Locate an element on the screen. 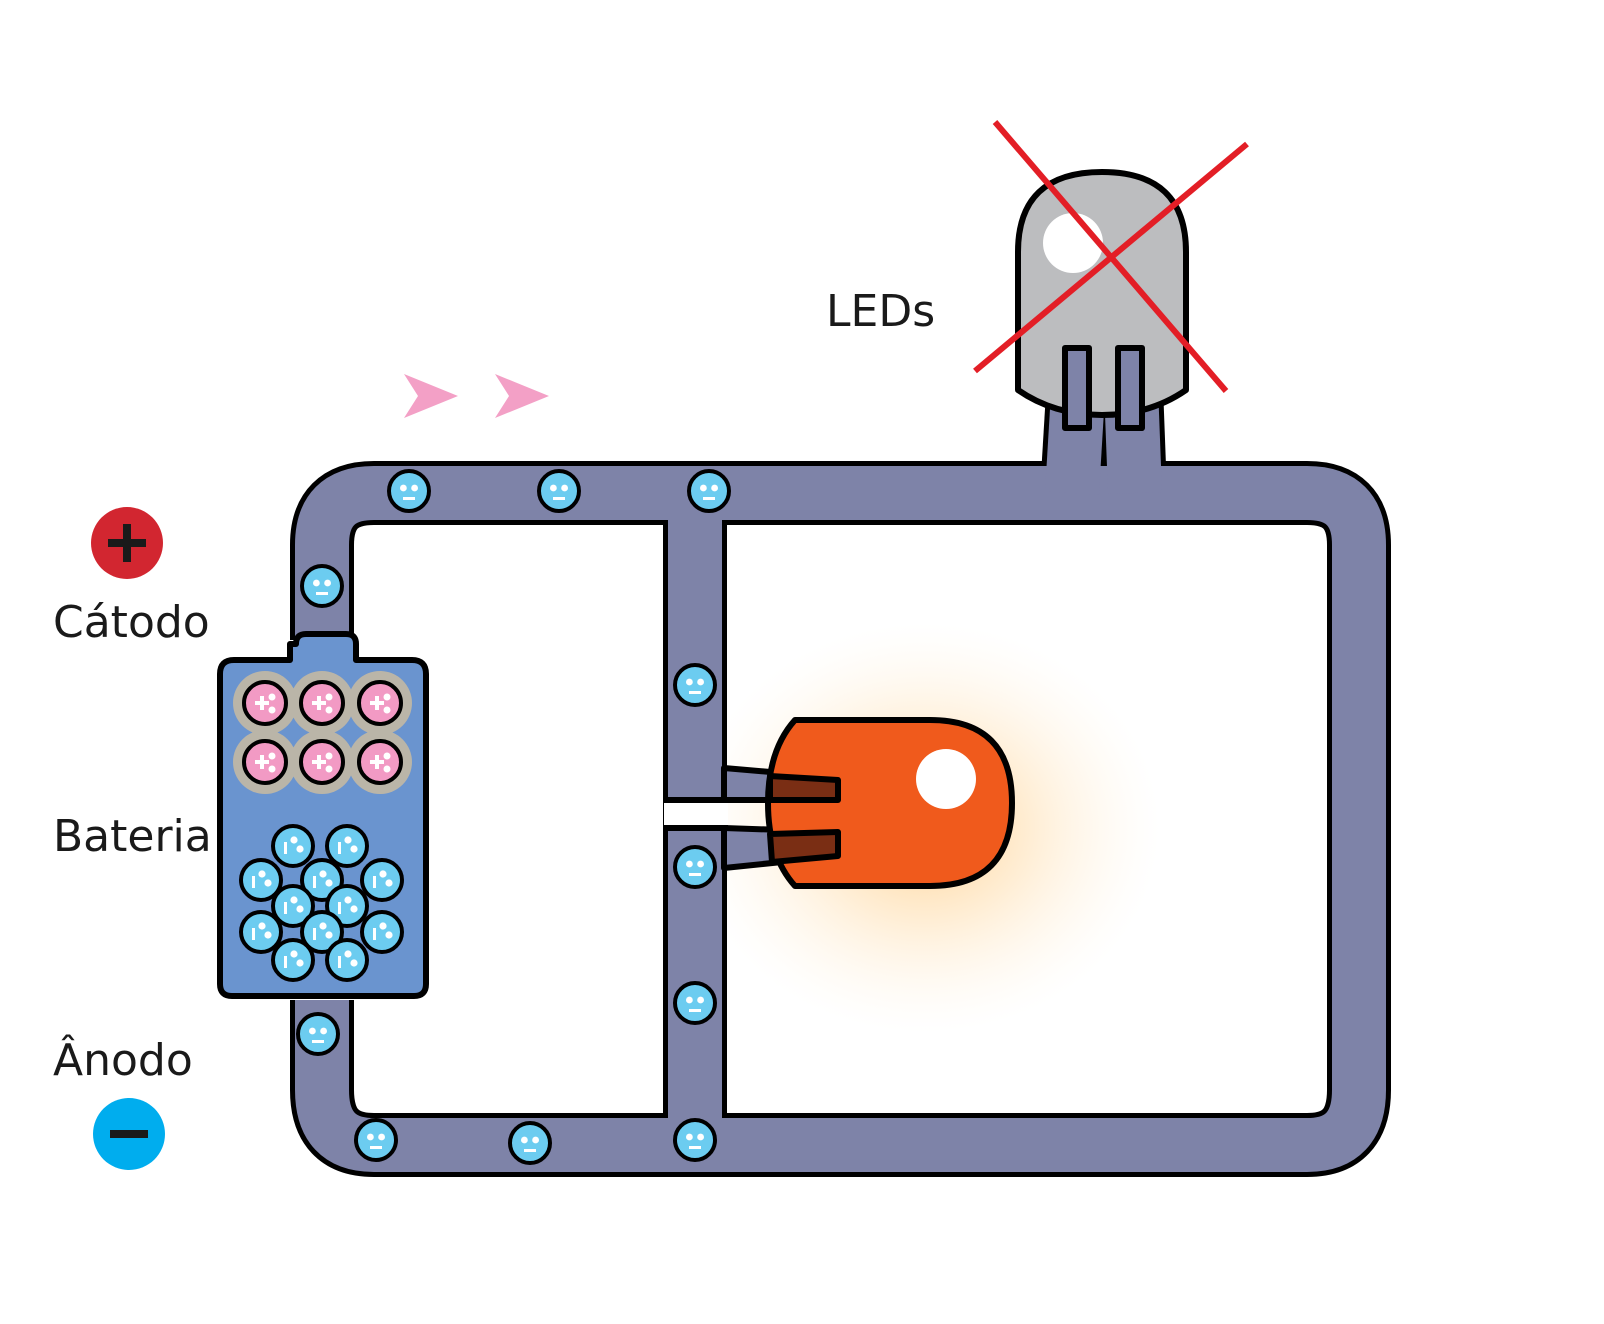 Image resolution: width=1604 pixels, height=1324 pixels. unlit-led-lead-left is located at coordinates (1077, 388).